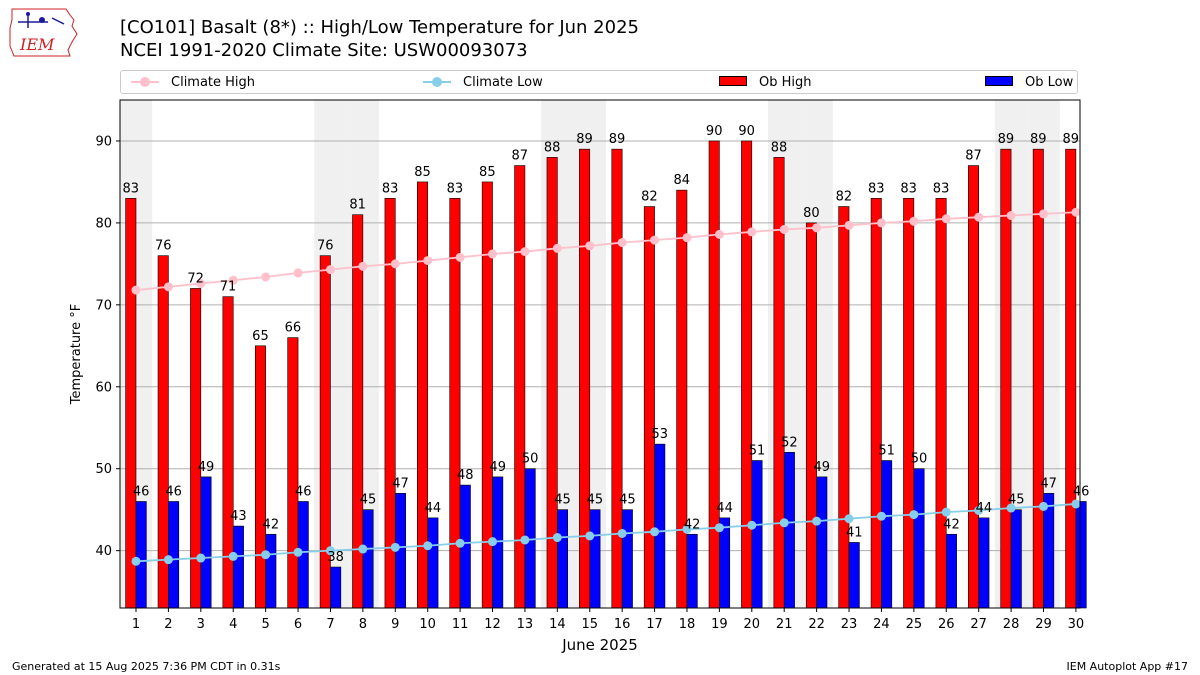  I want to click on x-tick-label-1: 1, so click(136, 624).